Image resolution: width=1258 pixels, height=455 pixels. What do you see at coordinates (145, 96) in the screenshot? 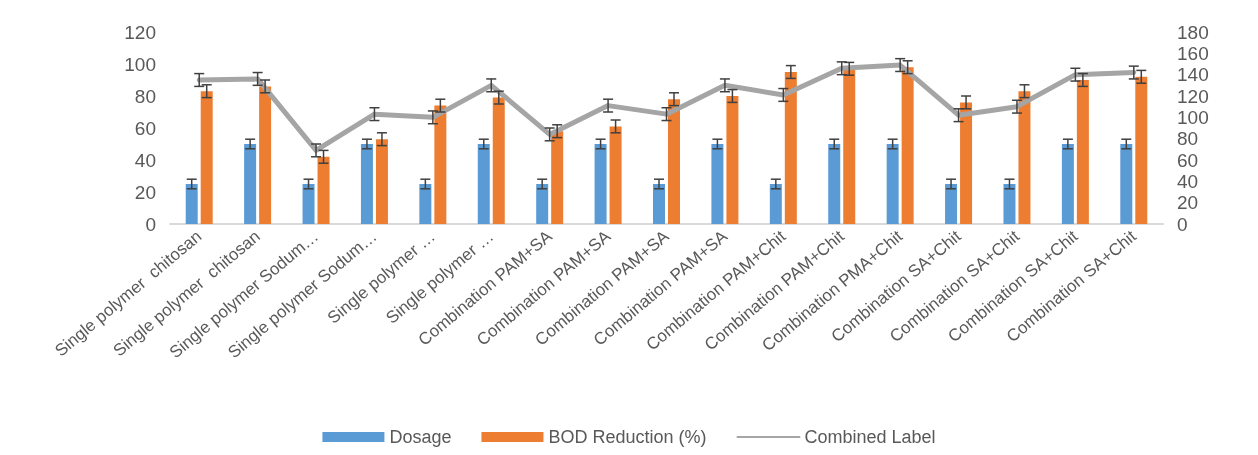
I see `y-tick-label: 80` at bounding box center [145, 96].